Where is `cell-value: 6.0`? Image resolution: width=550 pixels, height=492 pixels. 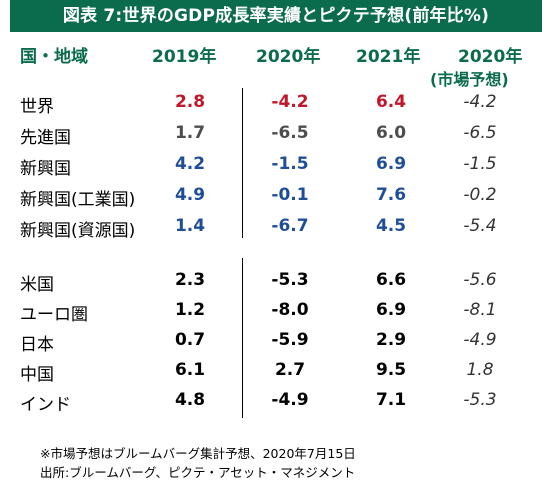 cell-value: 6.0 is located at coordinates (391, 133).